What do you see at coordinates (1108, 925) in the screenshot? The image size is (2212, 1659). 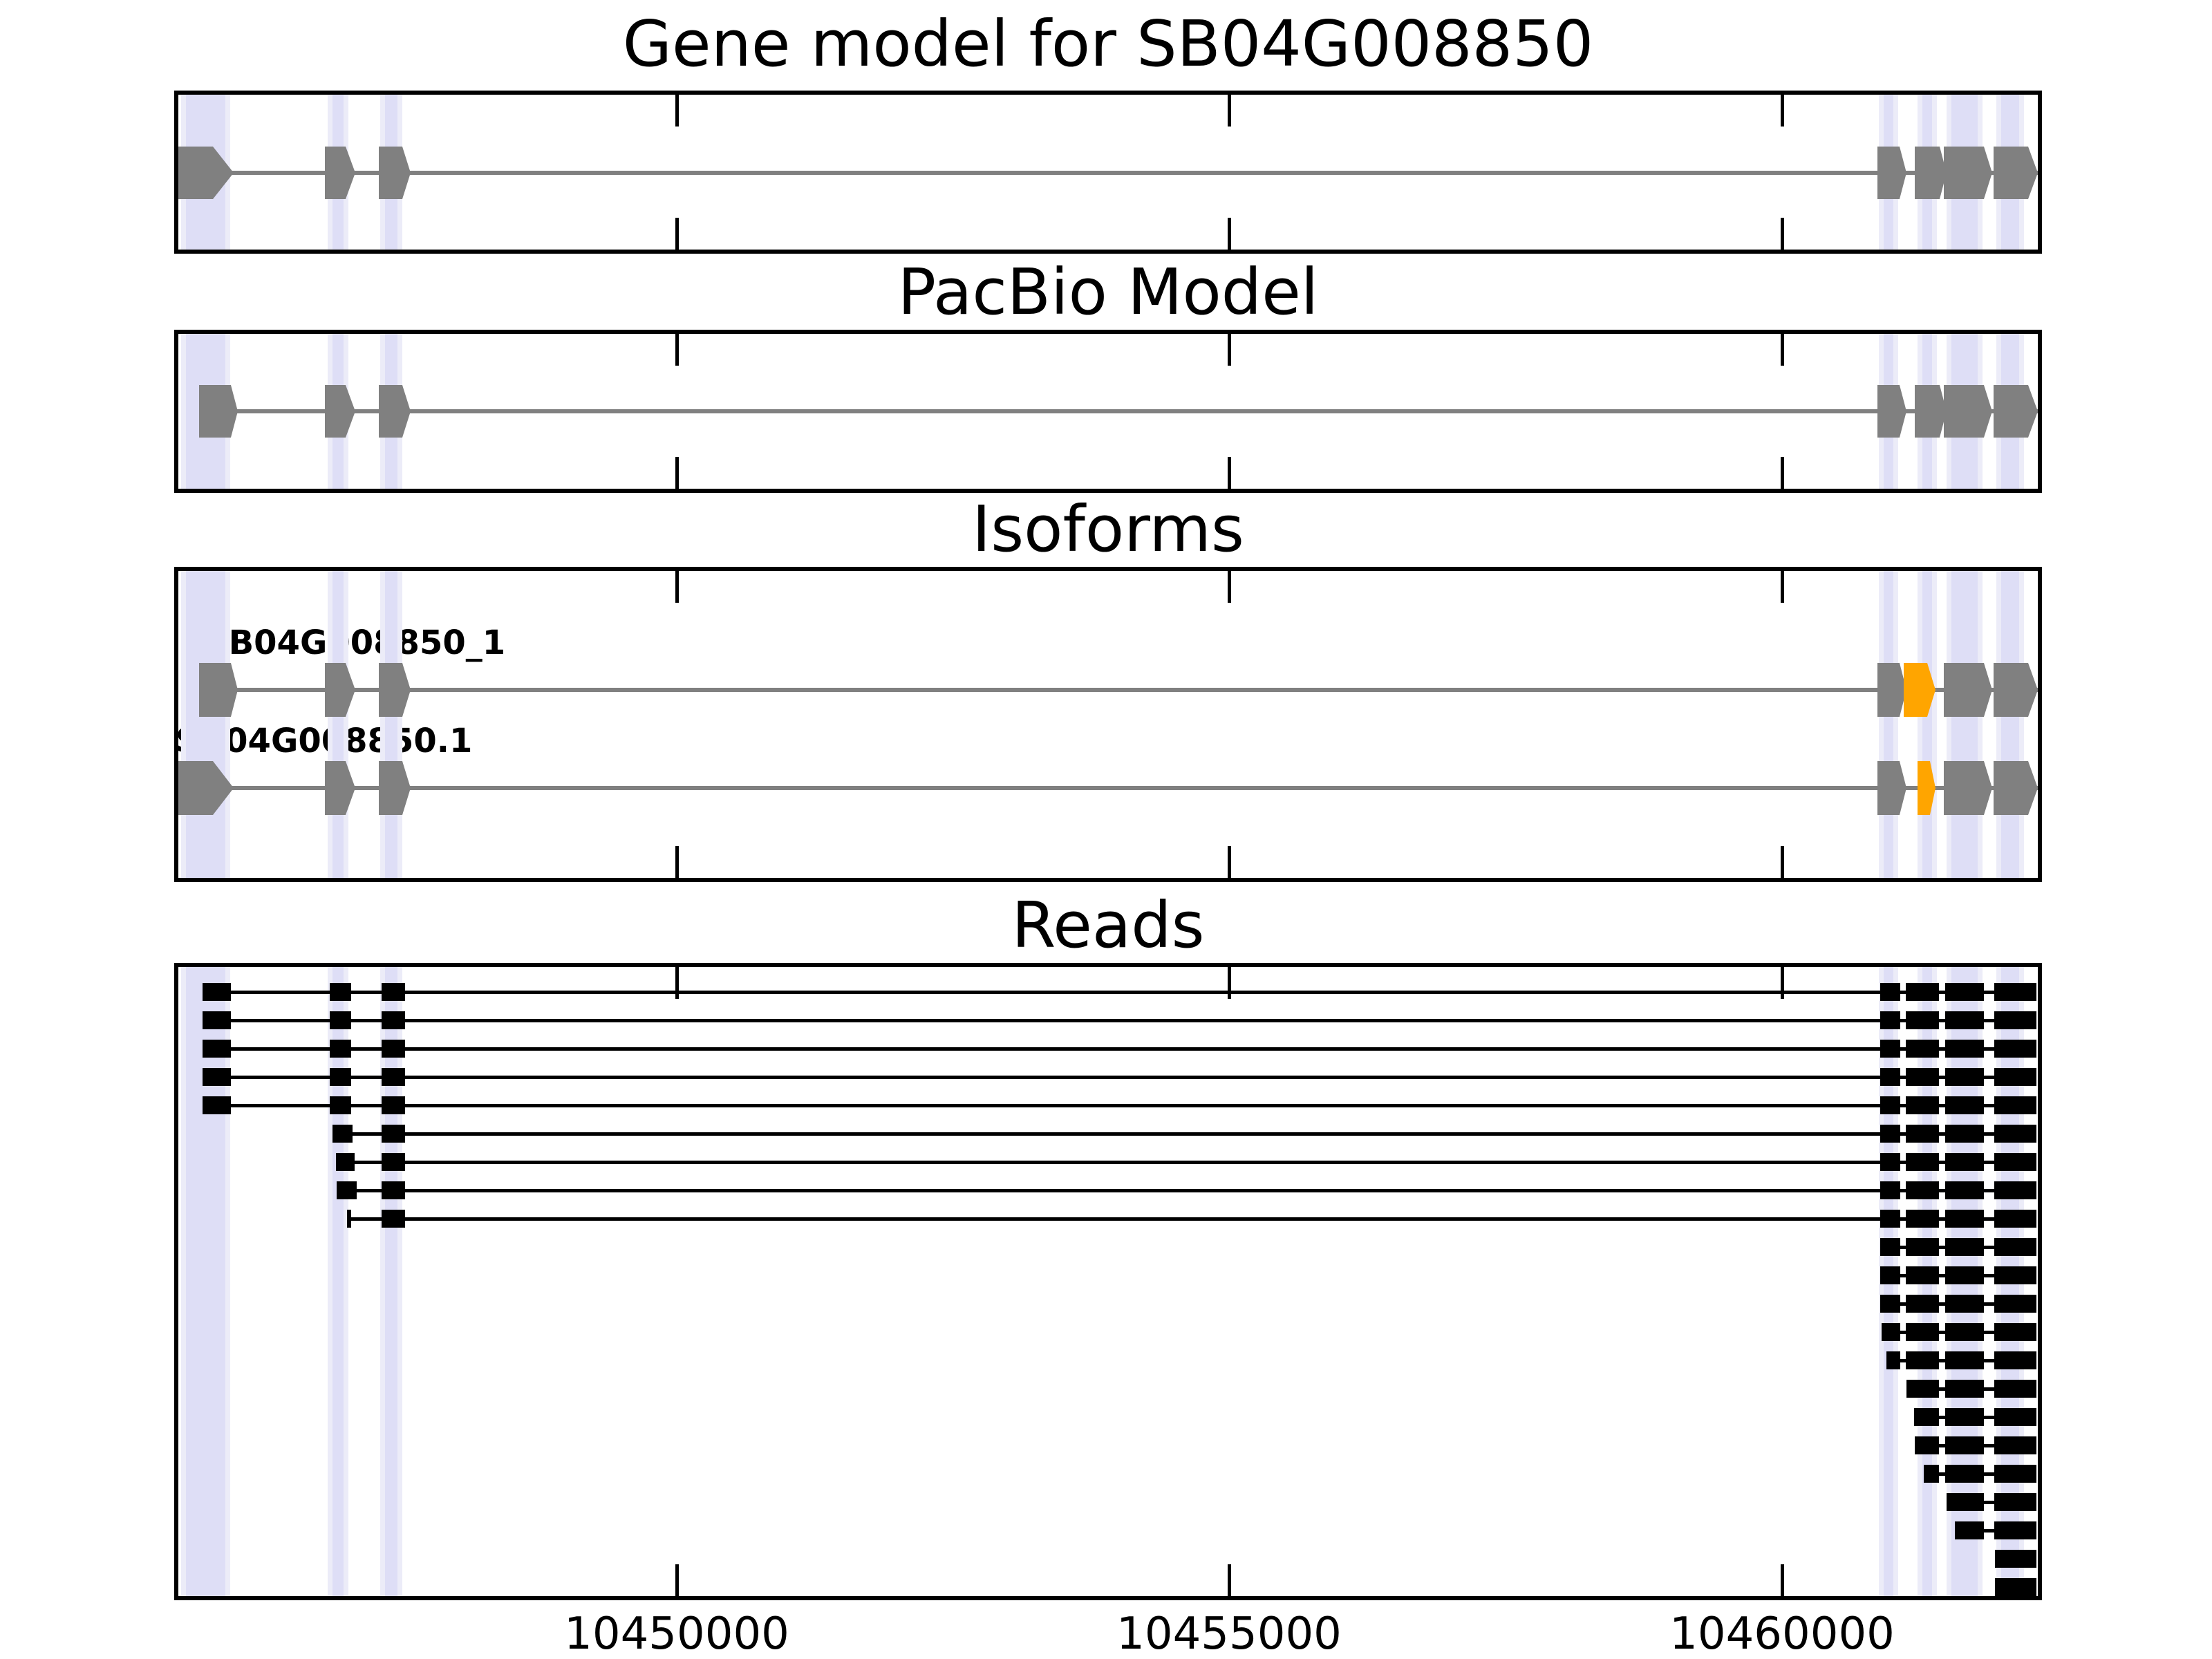 I see `title-reads: Reads` at bounding box center [1108, 925].